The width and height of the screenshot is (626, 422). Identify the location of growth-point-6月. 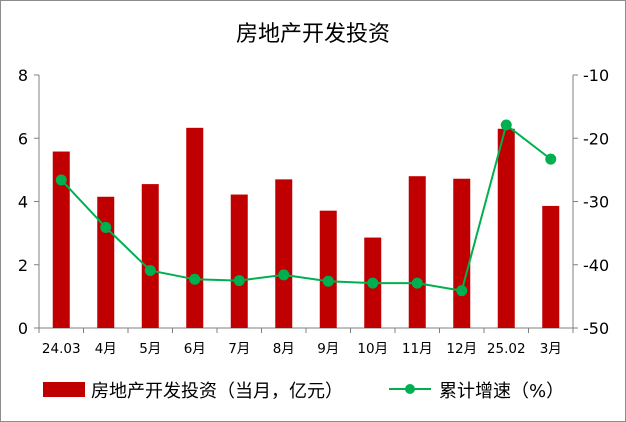
(195, 279).